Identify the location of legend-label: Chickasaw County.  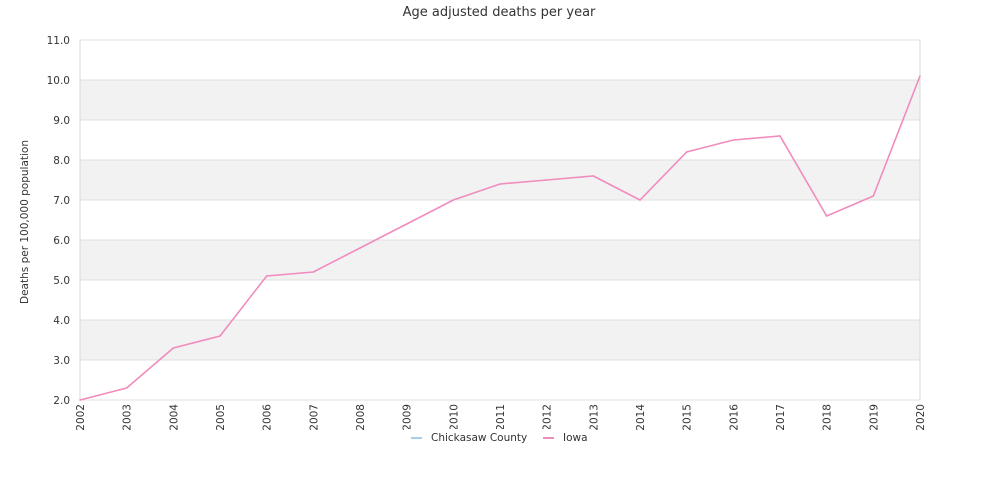
(479, 438).